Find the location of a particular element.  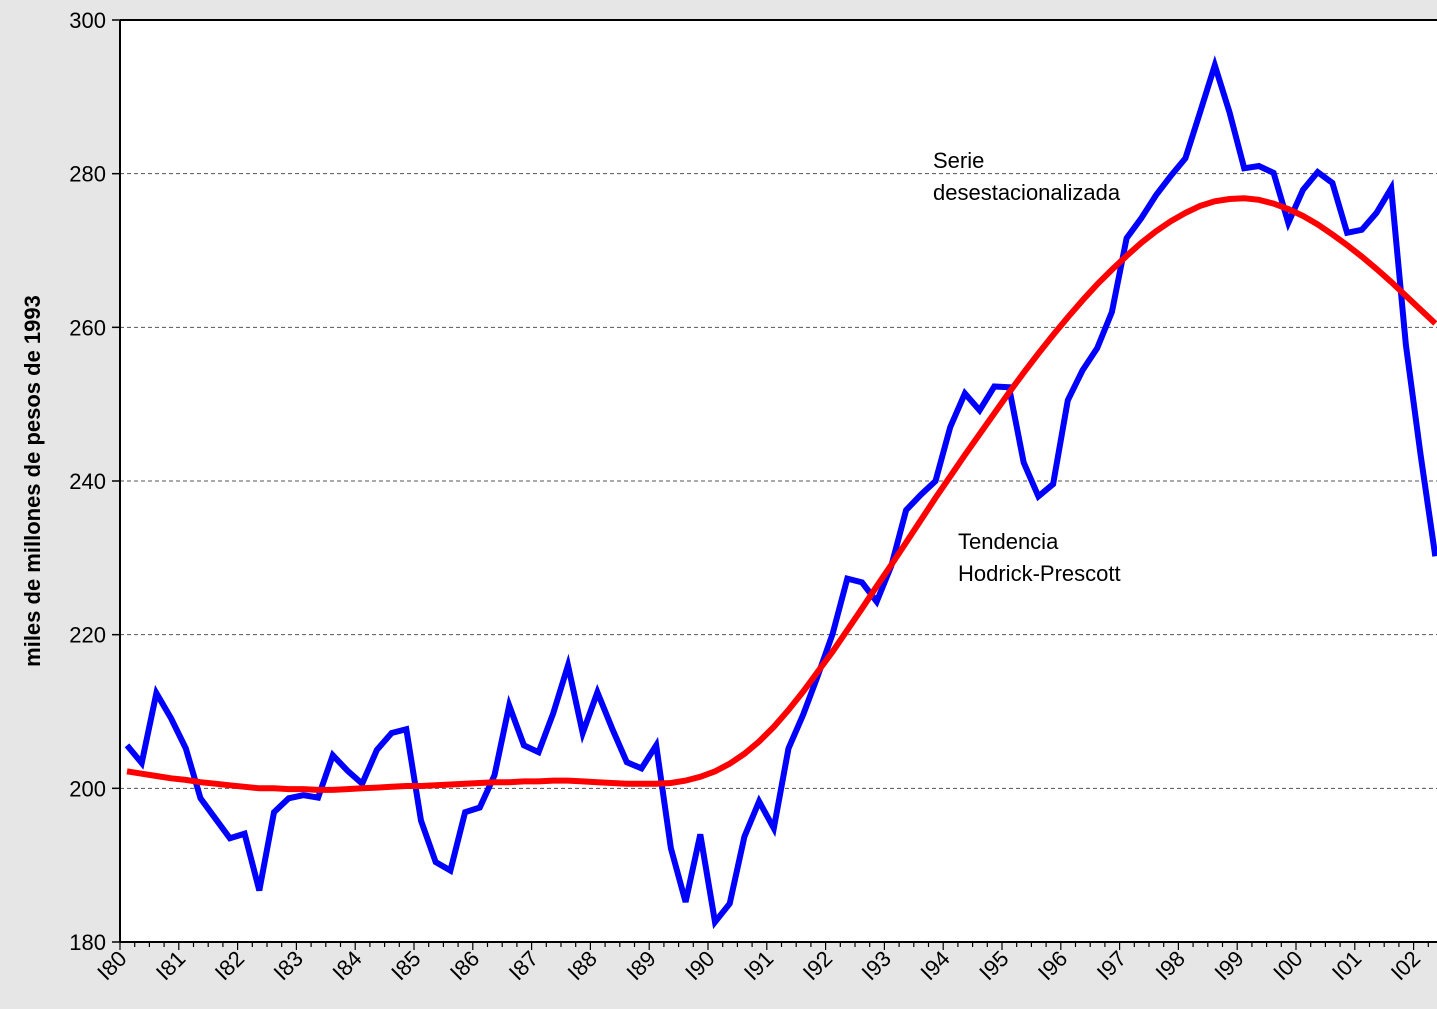

x-tick-label: I97 is located at coordinates (1111, 965).